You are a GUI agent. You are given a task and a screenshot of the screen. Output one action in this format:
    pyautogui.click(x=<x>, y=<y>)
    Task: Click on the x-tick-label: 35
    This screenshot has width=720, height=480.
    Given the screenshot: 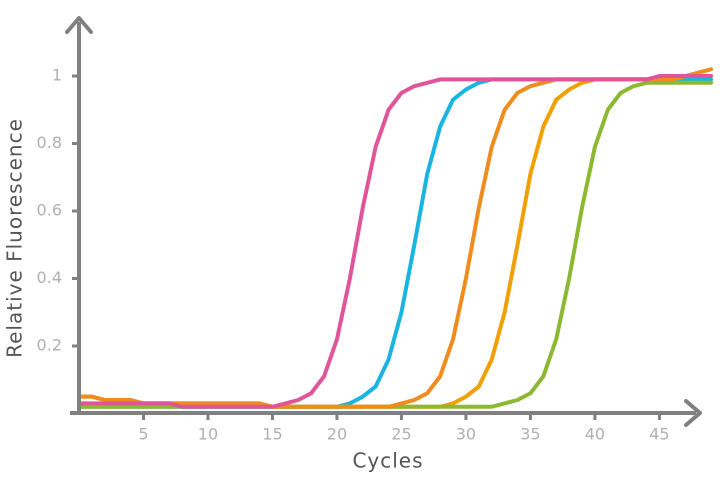 What is the action you would take?
    pyautogui.click(x=530, y=434)
    